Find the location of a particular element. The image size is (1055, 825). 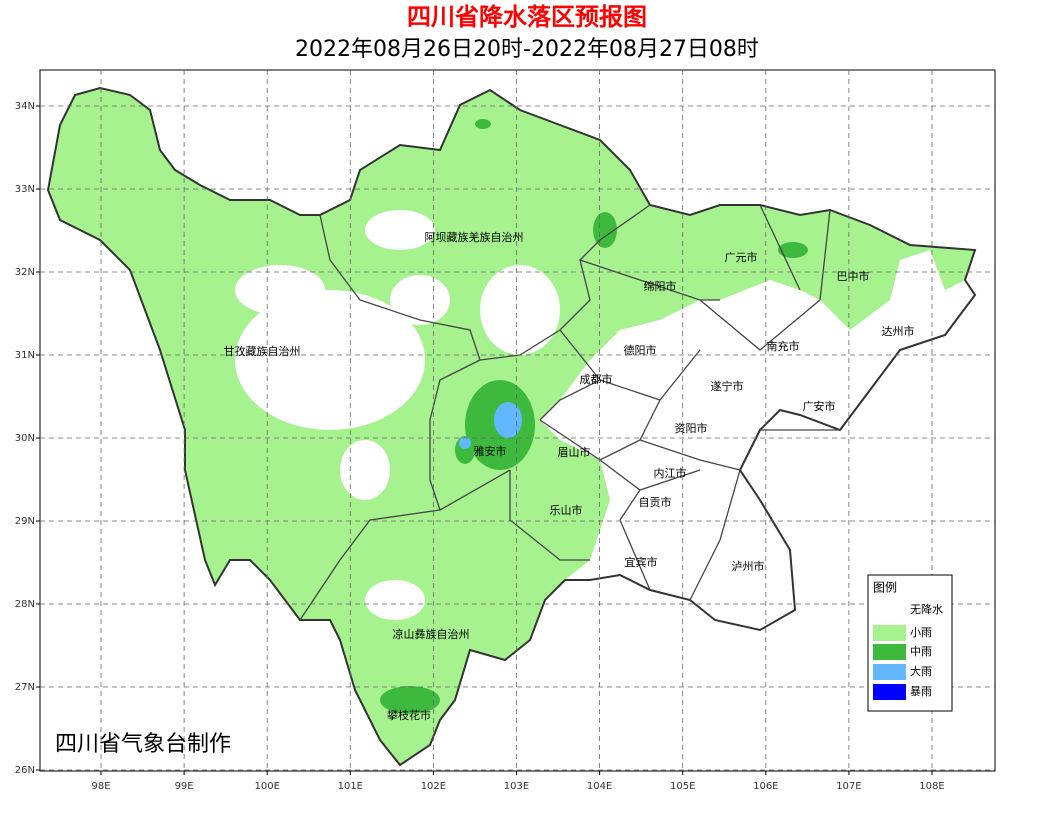

region-label: 凉山彝族自治州 is located at coordinates (431, 634).